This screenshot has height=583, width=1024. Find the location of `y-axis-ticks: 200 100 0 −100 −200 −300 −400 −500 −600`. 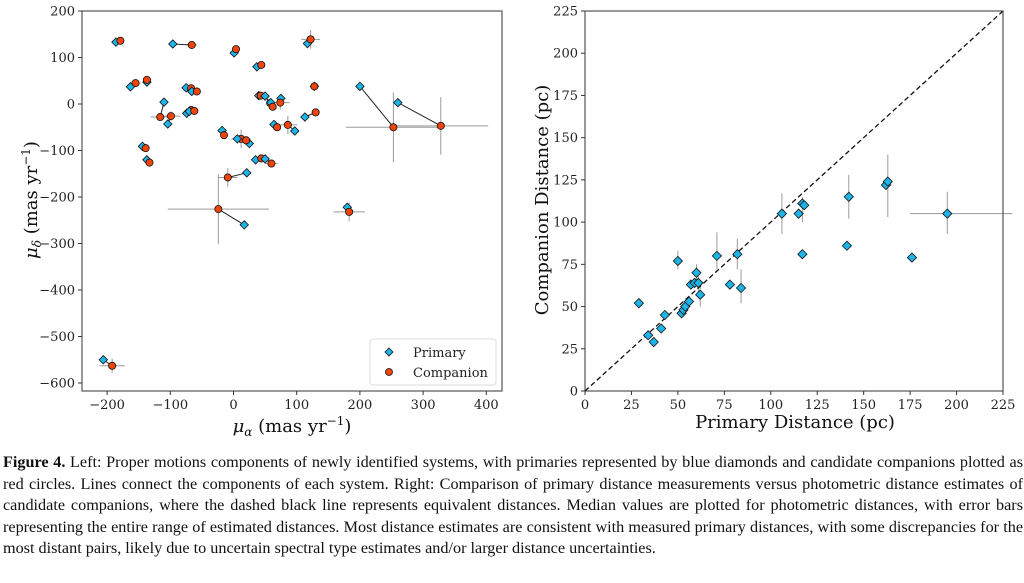

y-axis-ticks: 200 100 0 −100 −200 −300 −400 −500 −600 is located at coordinates (60, 198).